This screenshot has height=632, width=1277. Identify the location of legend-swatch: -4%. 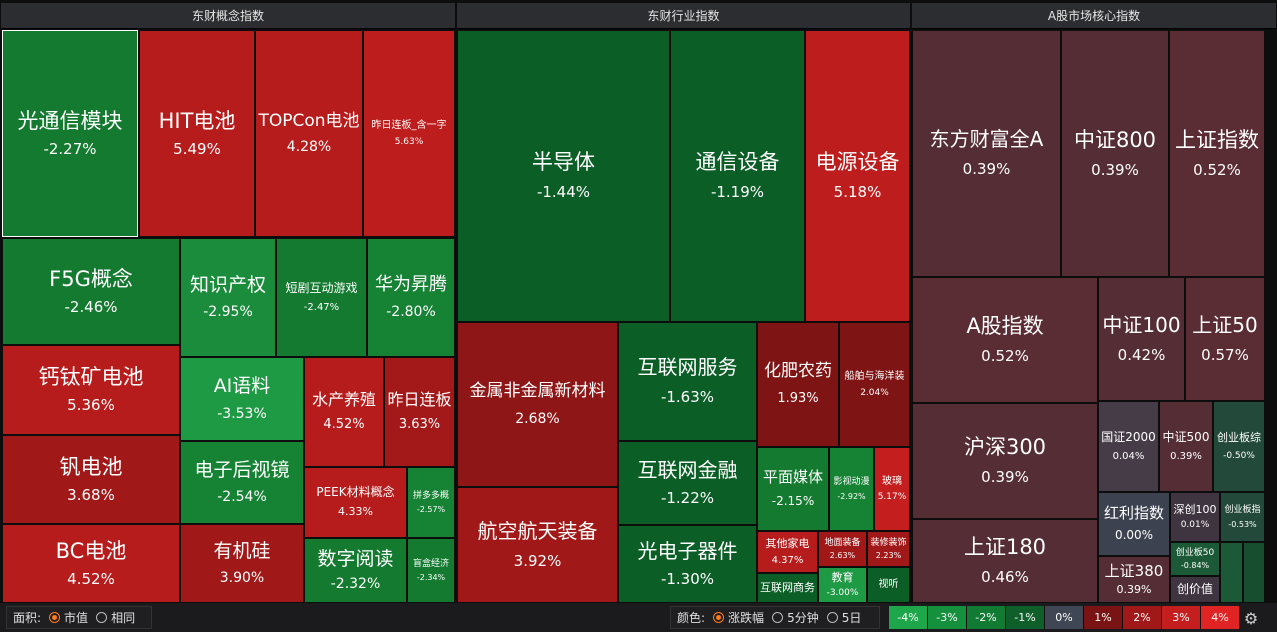
(908, 617).